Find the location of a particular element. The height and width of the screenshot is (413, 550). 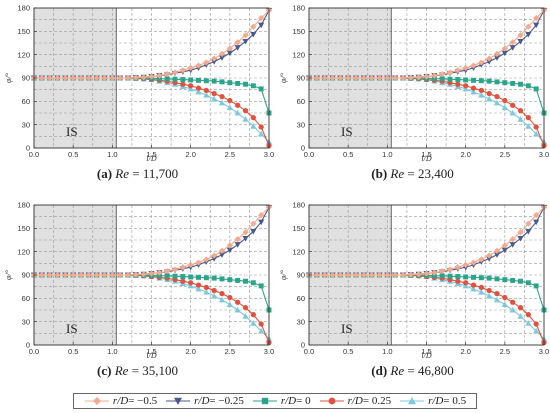

y-tick-label: 90 is located at coordinates (26, 275).